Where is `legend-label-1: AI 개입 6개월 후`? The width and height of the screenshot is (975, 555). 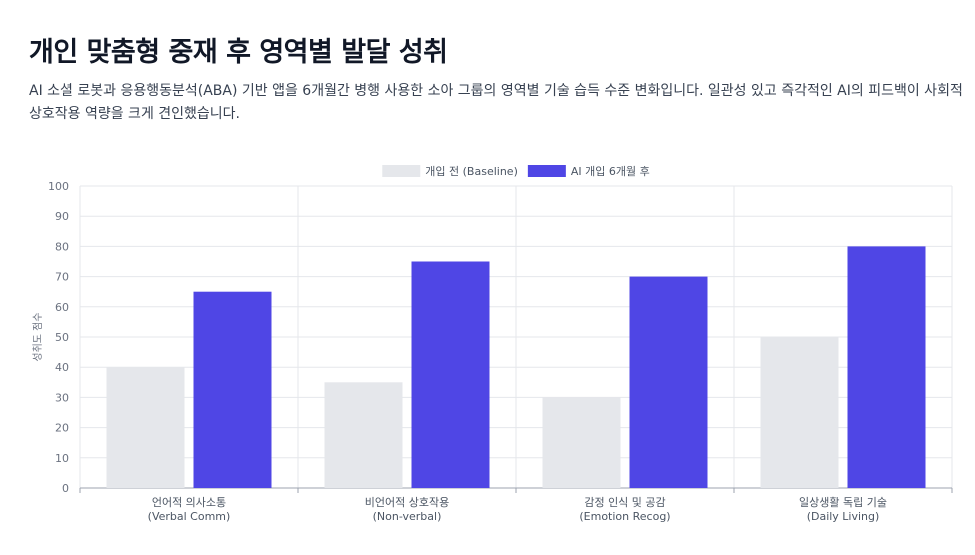
legend-label-1: AI 개입 6개월 후 is located at coordinates (610, 171).